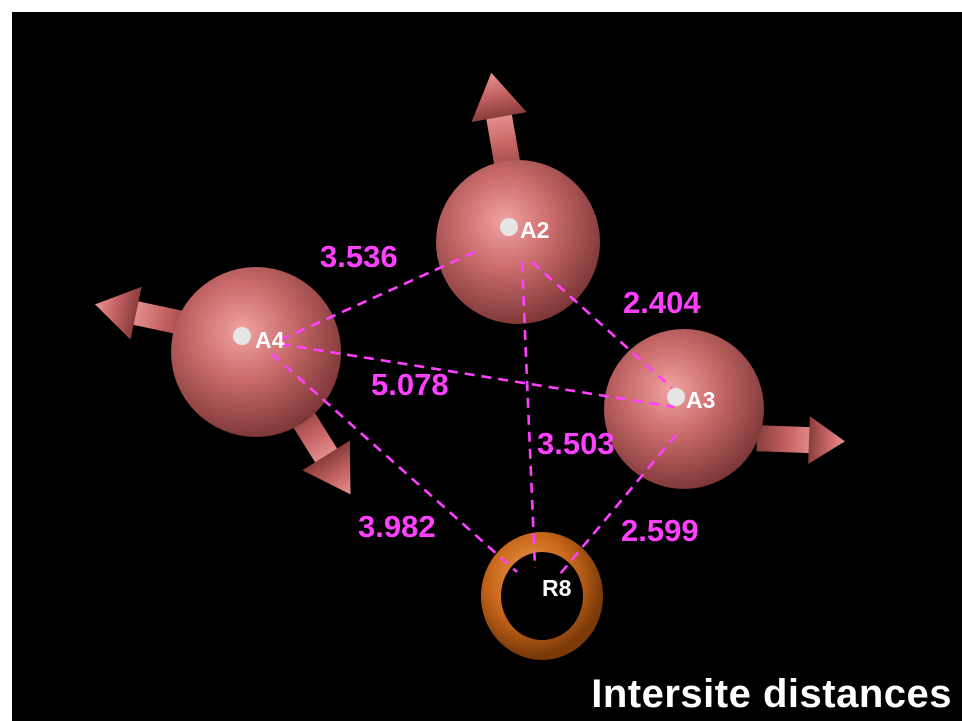  I want to click on distance-label-A4-R8: 3.982, so click(397, 526).